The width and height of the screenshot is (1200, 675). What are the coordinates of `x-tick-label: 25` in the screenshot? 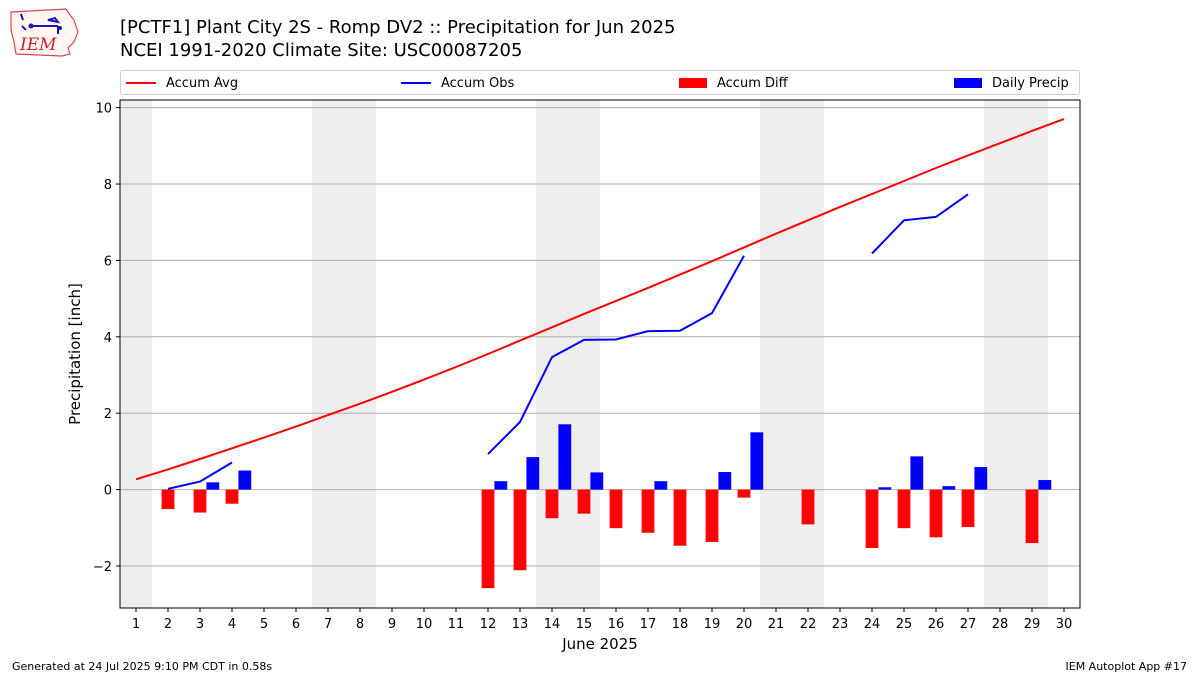 It's located at (904, 624).